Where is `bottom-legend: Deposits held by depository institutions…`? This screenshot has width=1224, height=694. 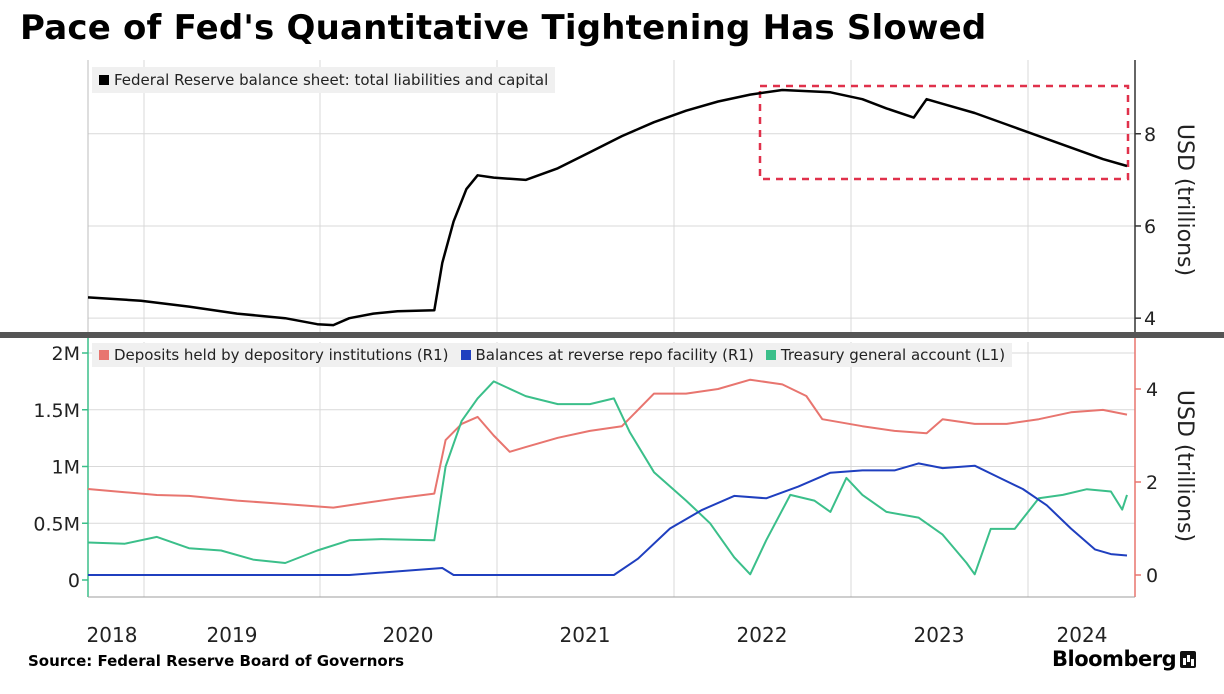 bottom-legend: Deposits held by depository institutions… is located at coordinates (552, 355).